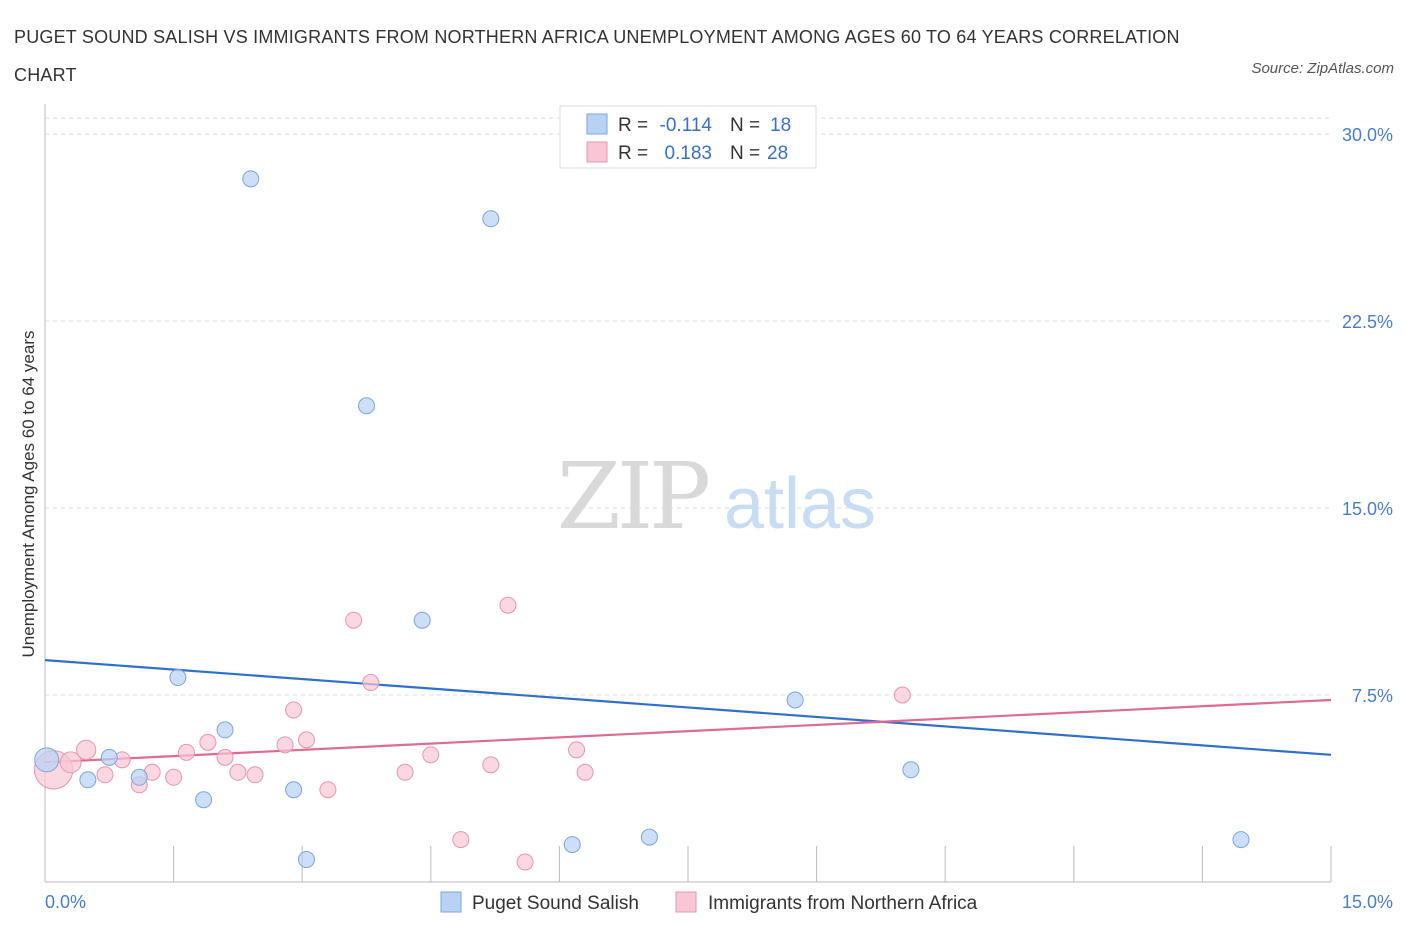  What do you see at coordinates (597, 124) in the screenshot?
I see `legend-swatch-blue` at bounding box center [597, 124].